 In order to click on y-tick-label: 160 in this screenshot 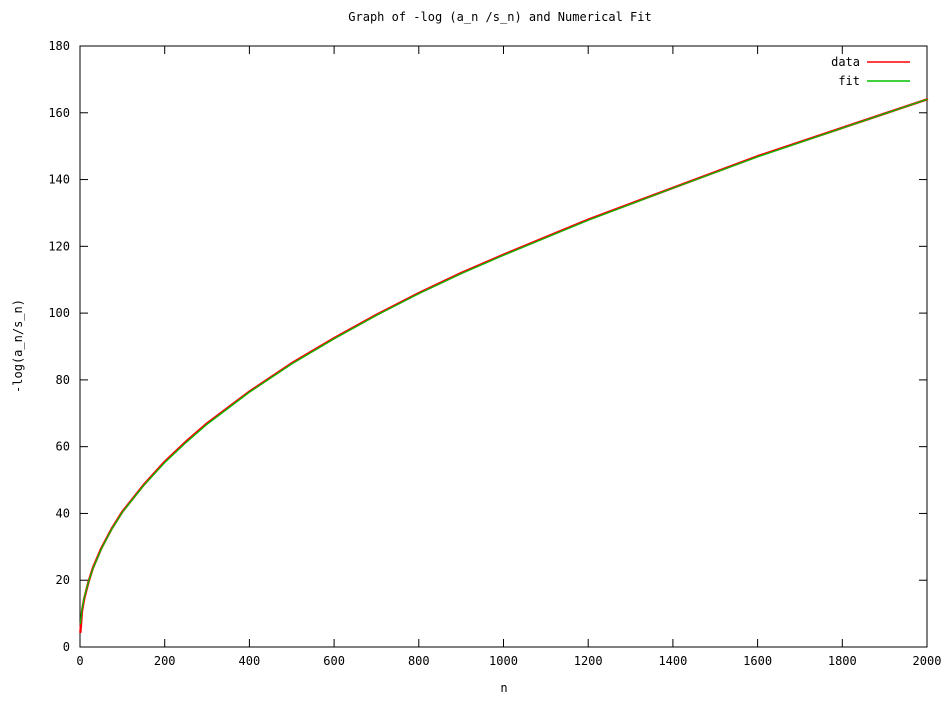, I will do `click(59, 113)`.